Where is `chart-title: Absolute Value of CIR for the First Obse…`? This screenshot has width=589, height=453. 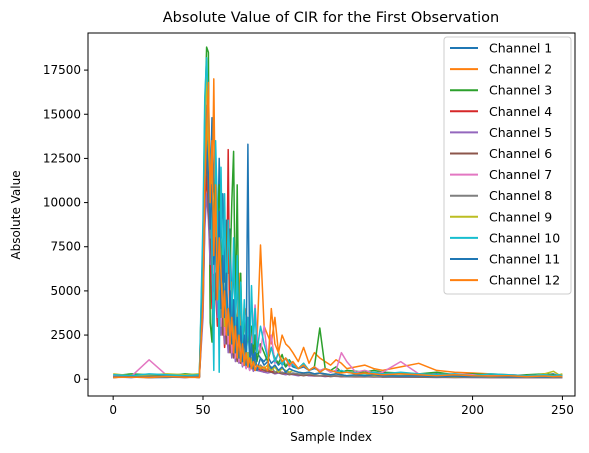 chart-title: Absolute Value of CIR for the First Obse… is located at coordinates (331, 18).